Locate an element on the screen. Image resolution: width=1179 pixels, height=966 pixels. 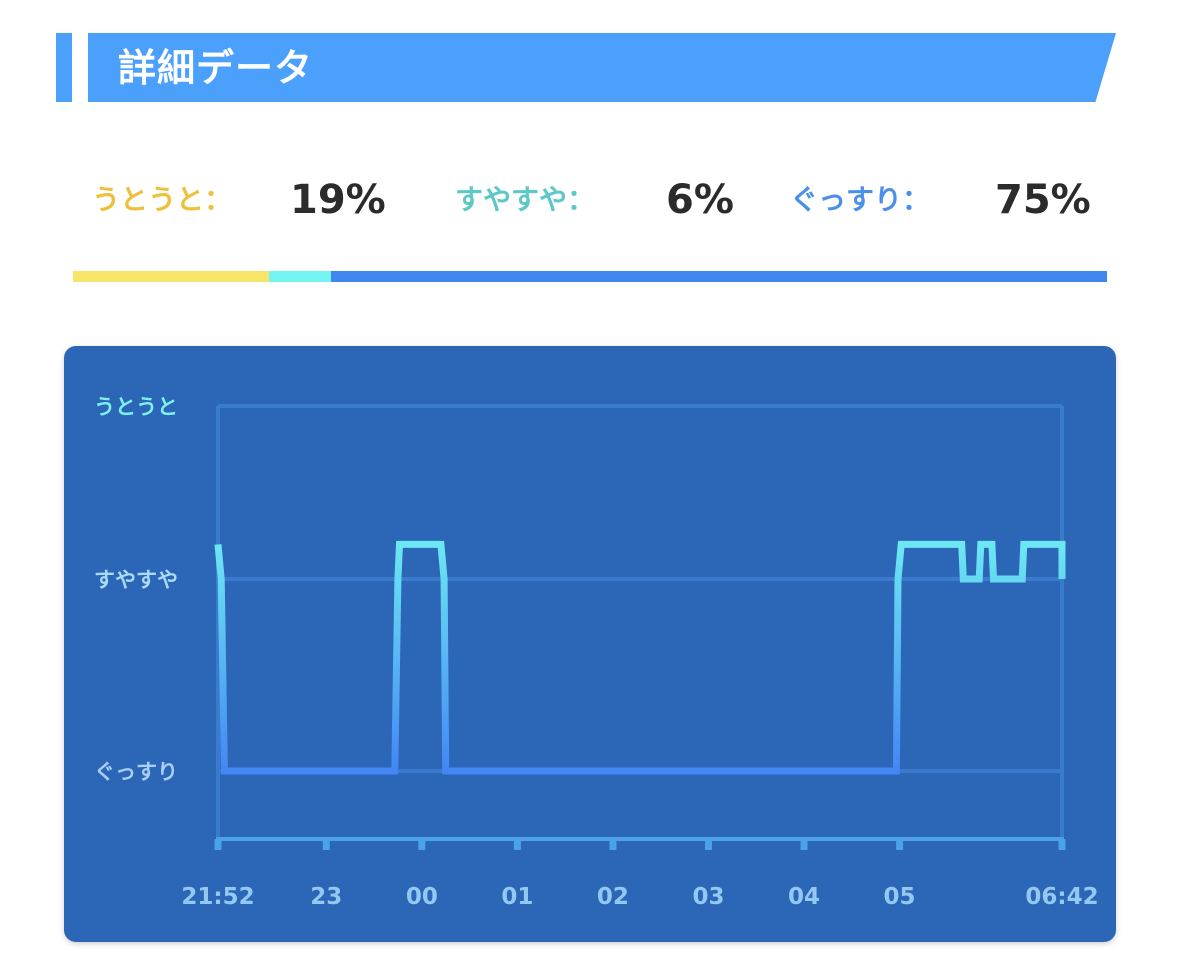
x-tick-label: 04 is located at coordinates (804, 897).